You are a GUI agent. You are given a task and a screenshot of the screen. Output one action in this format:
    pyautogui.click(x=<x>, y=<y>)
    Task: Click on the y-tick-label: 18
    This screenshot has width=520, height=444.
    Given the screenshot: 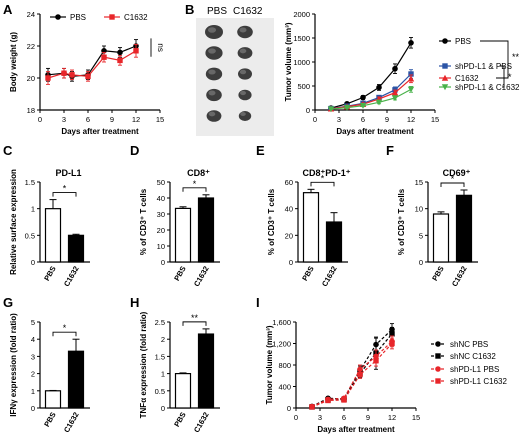 What is the action you would take?
    pyautogui.click(x=31, y=110)
    